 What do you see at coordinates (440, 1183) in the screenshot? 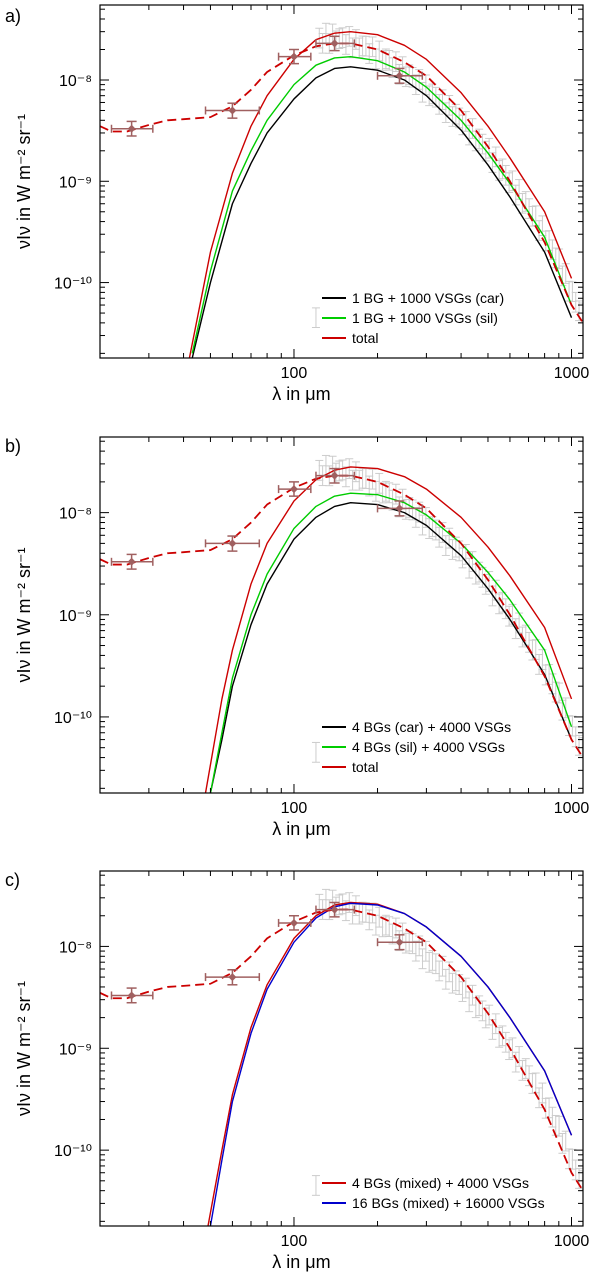
I see `legend-entry: 4 BGs (mixed) + 4000 VSGs` at bounding box center [440, 1183].